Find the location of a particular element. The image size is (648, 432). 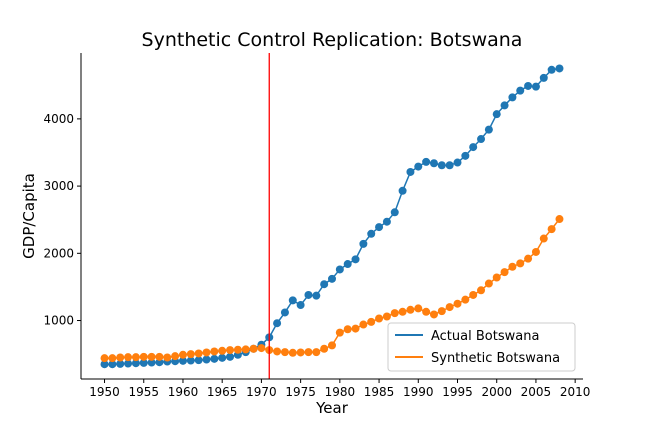

data-point-1-1978 is located at coordinates (324, 348).